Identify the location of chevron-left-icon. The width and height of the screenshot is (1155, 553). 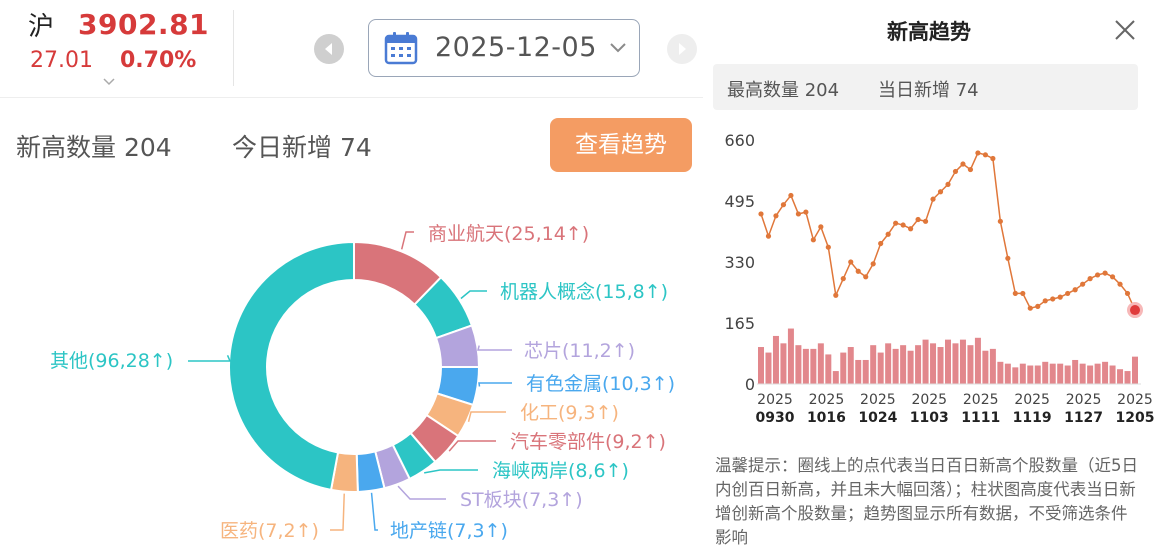
(328, 49).